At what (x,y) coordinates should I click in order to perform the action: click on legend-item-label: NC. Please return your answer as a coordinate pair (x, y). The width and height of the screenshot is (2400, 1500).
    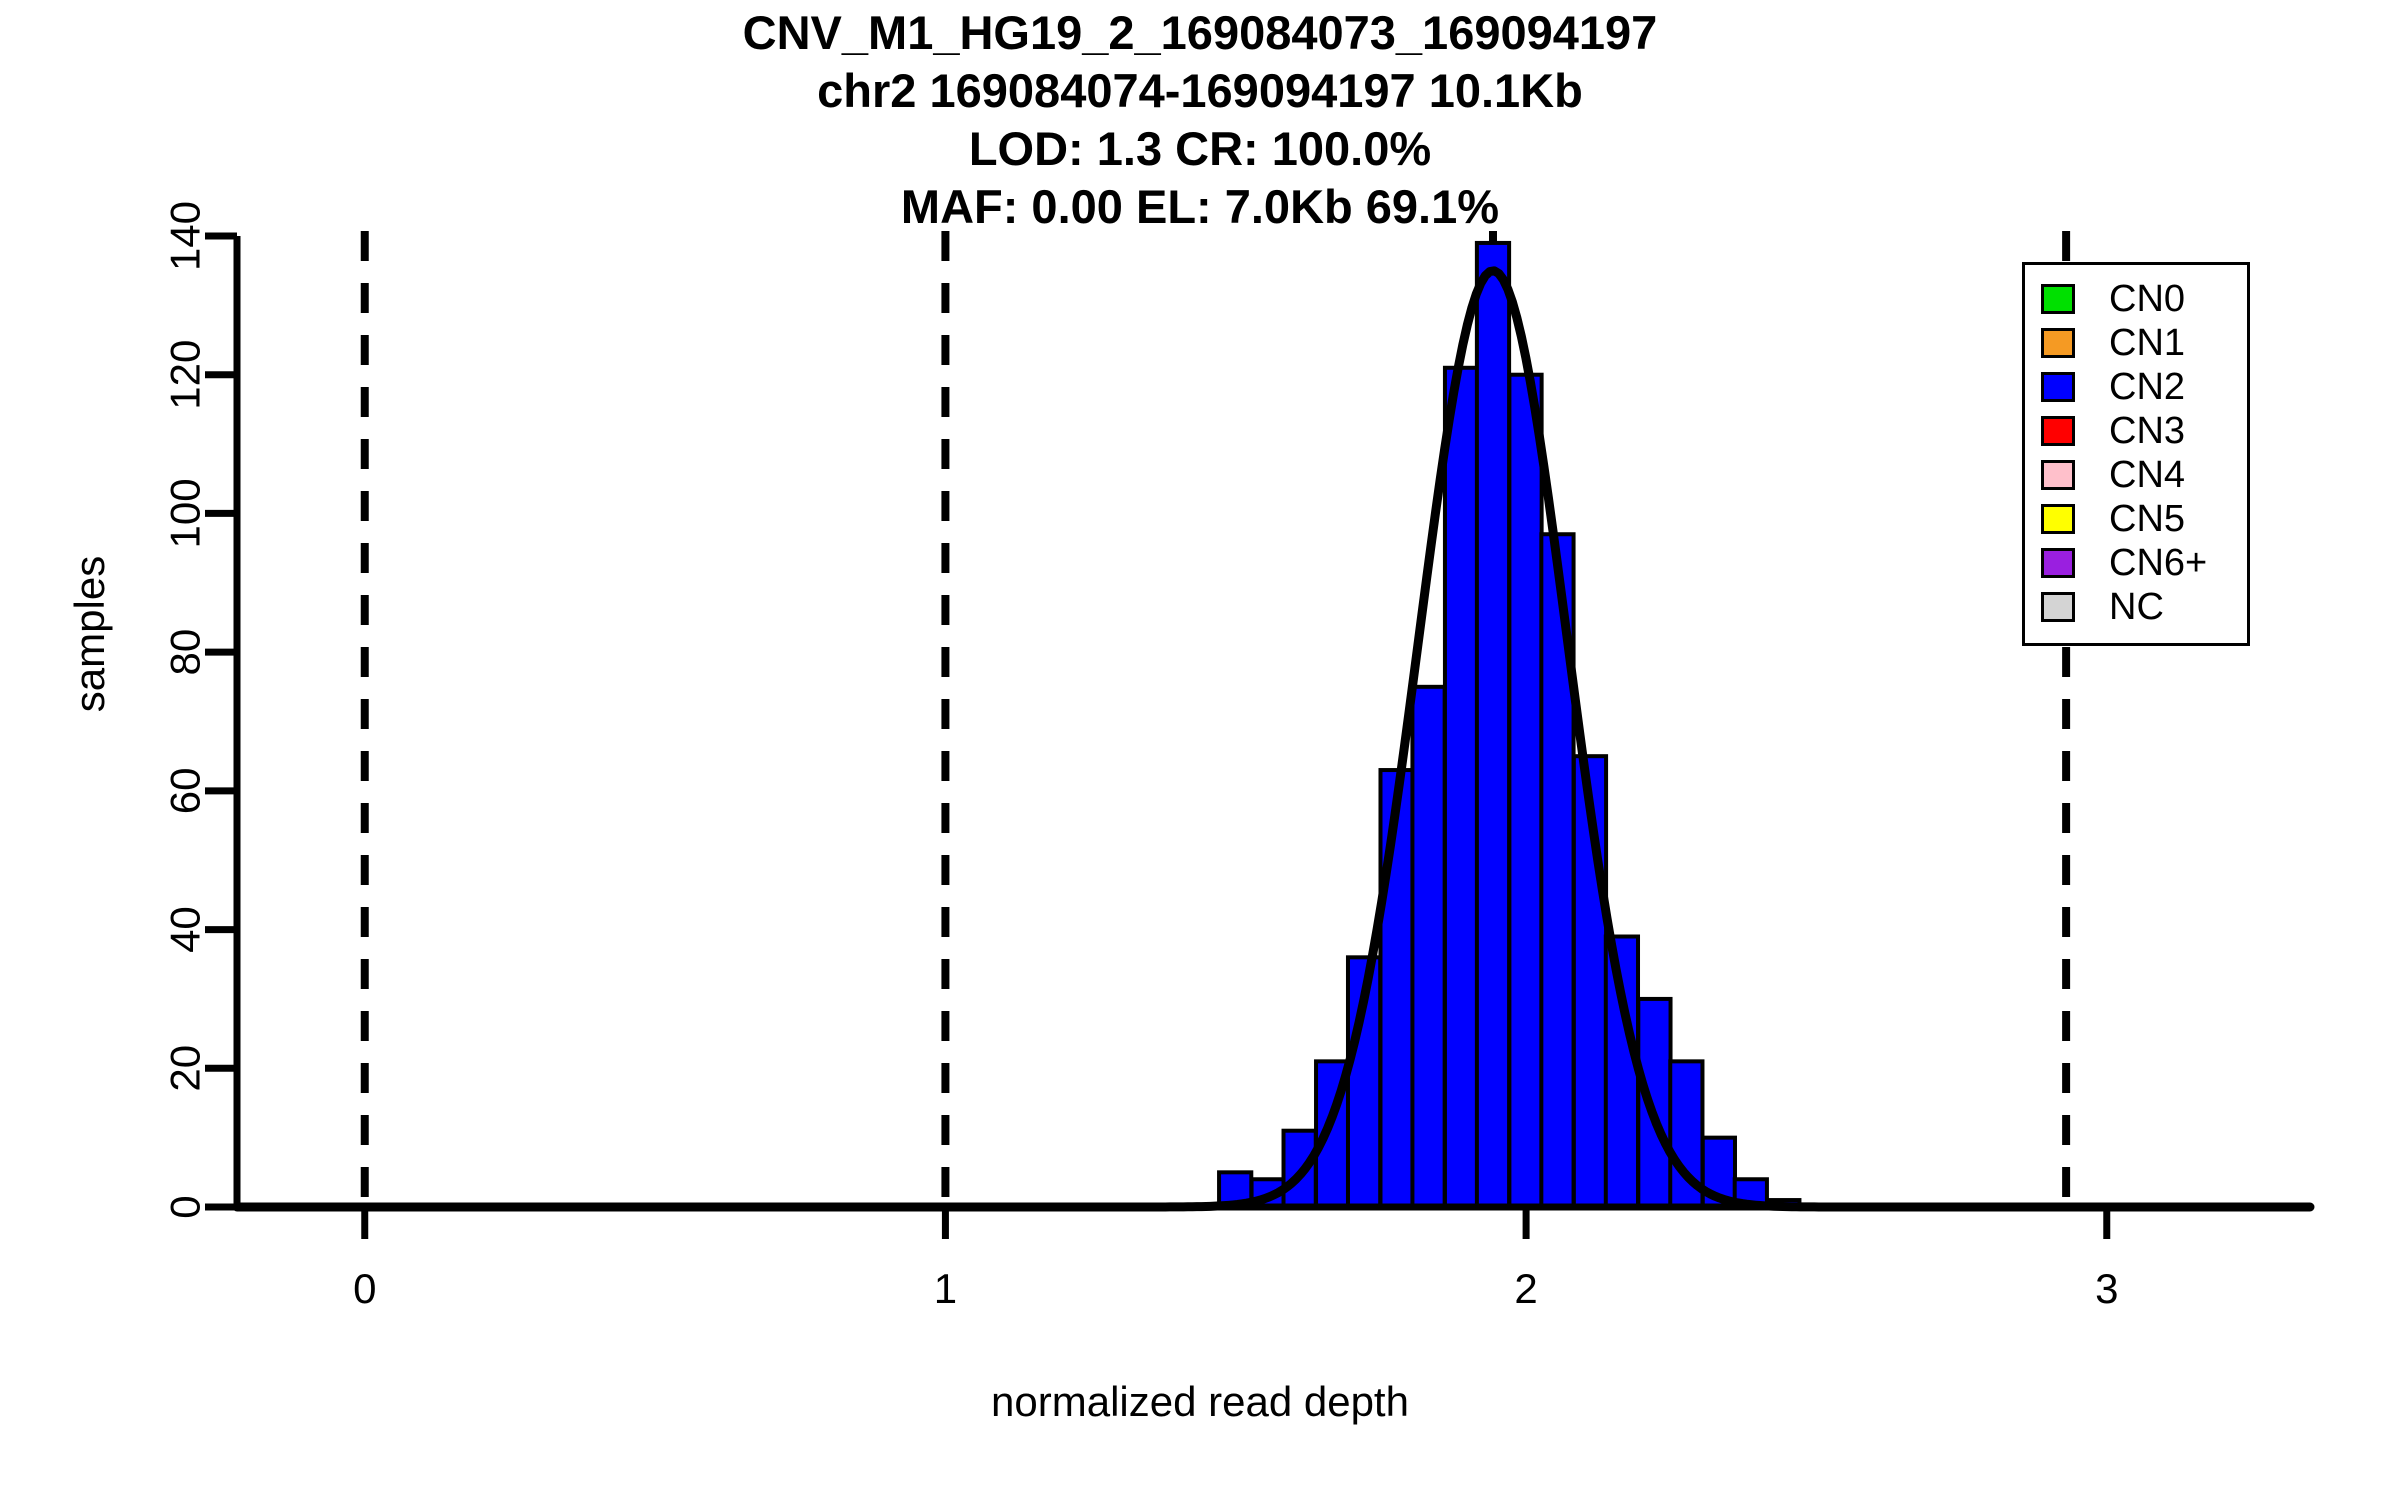
    Looking at the image, I should click on (2136, 607).